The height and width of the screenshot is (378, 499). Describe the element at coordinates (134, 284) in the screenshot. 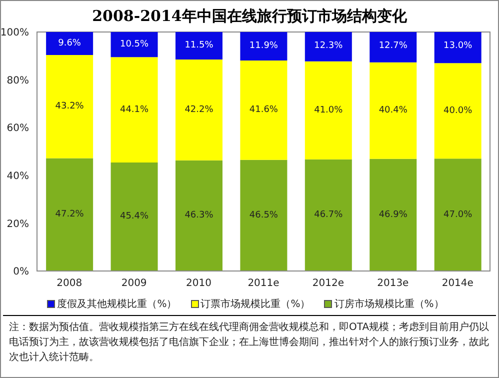

I see `x-tick-label: 2009` at that location.